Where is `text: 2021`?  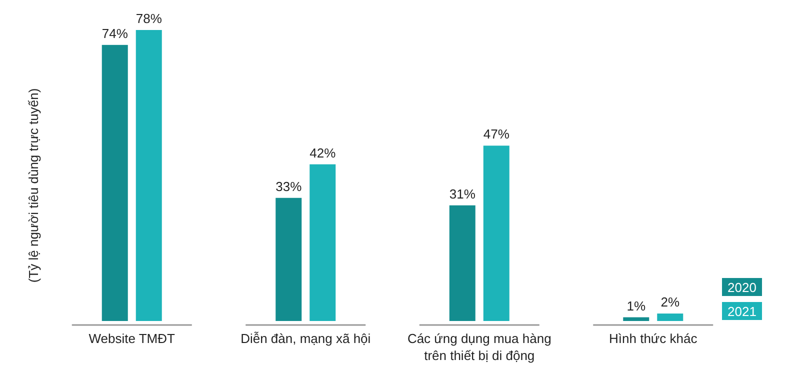 text: 2021 is located at coordinates (742, 311).